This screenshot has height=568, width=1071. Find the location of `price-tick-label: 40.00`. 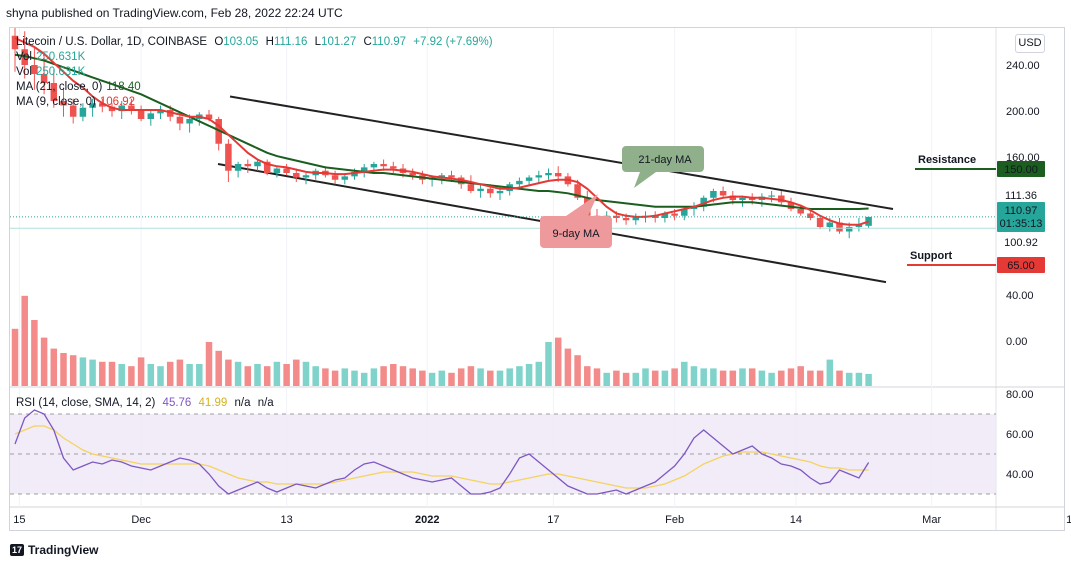

price-tick-label: 40.00 is located at coordinates (1020, 296).